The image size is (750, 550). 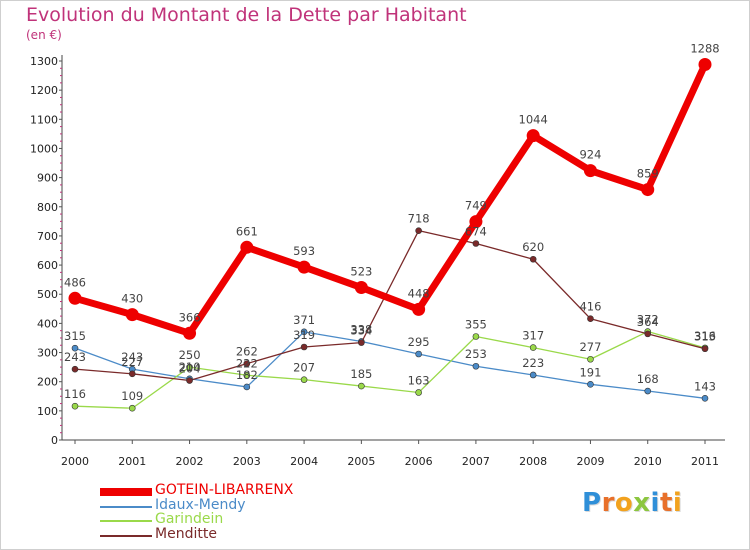 What do you see at coordinates (304, 320) in the screenshot?
I see `data-label: 371` at bounding box center [304, 320].